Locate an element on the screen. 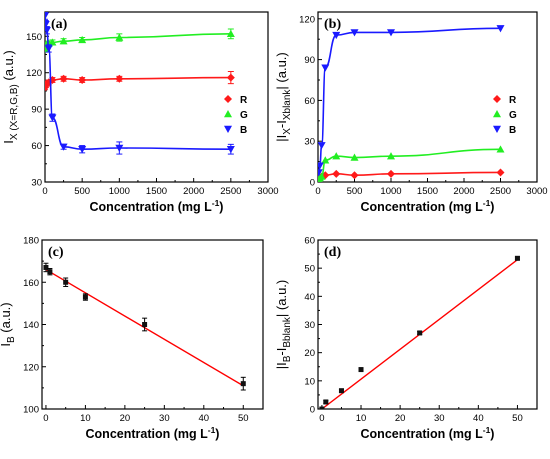 This screenshot has height=459, width=550. y-axis-title: |IX-IXblank| (a.u.) is located at coordinates (283, 97).